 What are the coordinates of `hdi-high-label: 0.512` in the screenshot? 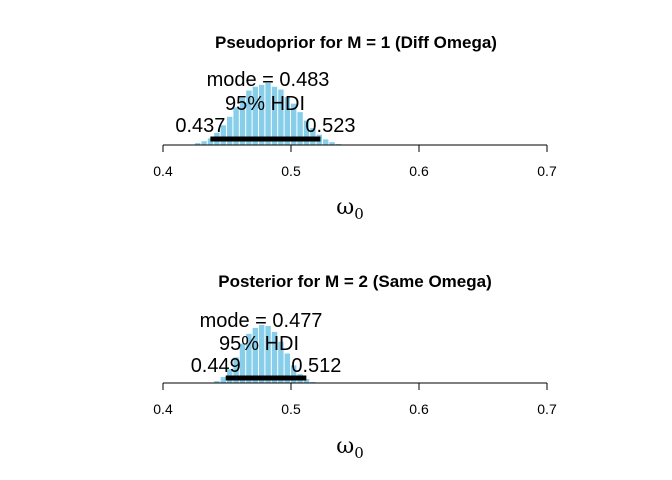 It's located at (316, 366).